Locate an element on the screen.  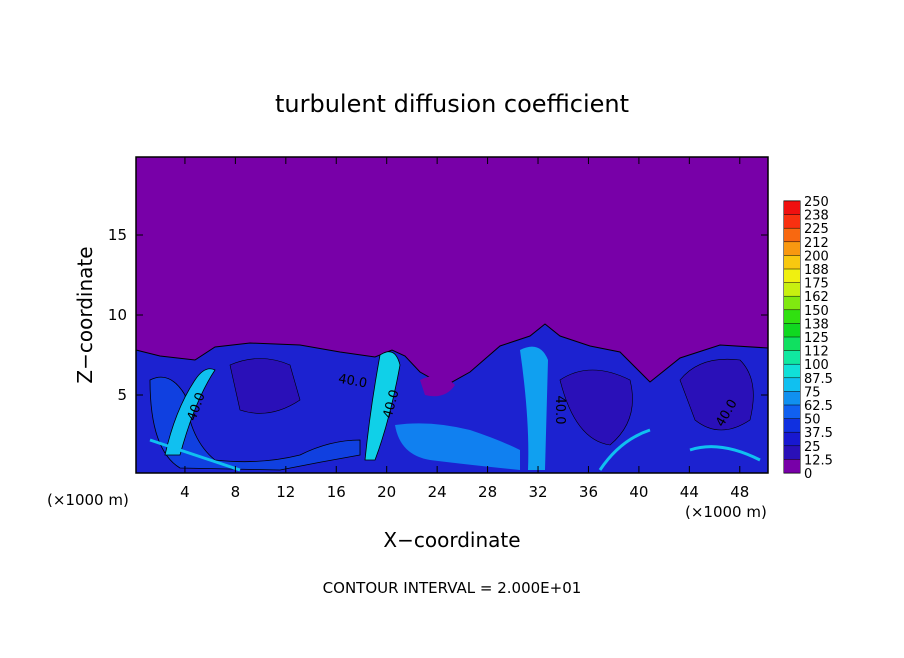
x-tick-label: 20 is located at coordinates (386, 492).